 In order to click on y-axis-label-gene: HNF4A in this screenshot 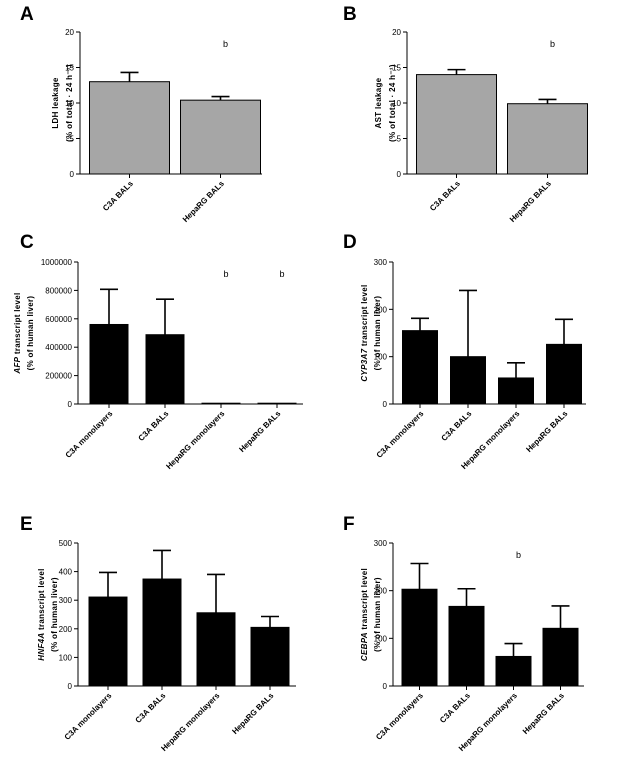, I will do `click(41, 647)`.